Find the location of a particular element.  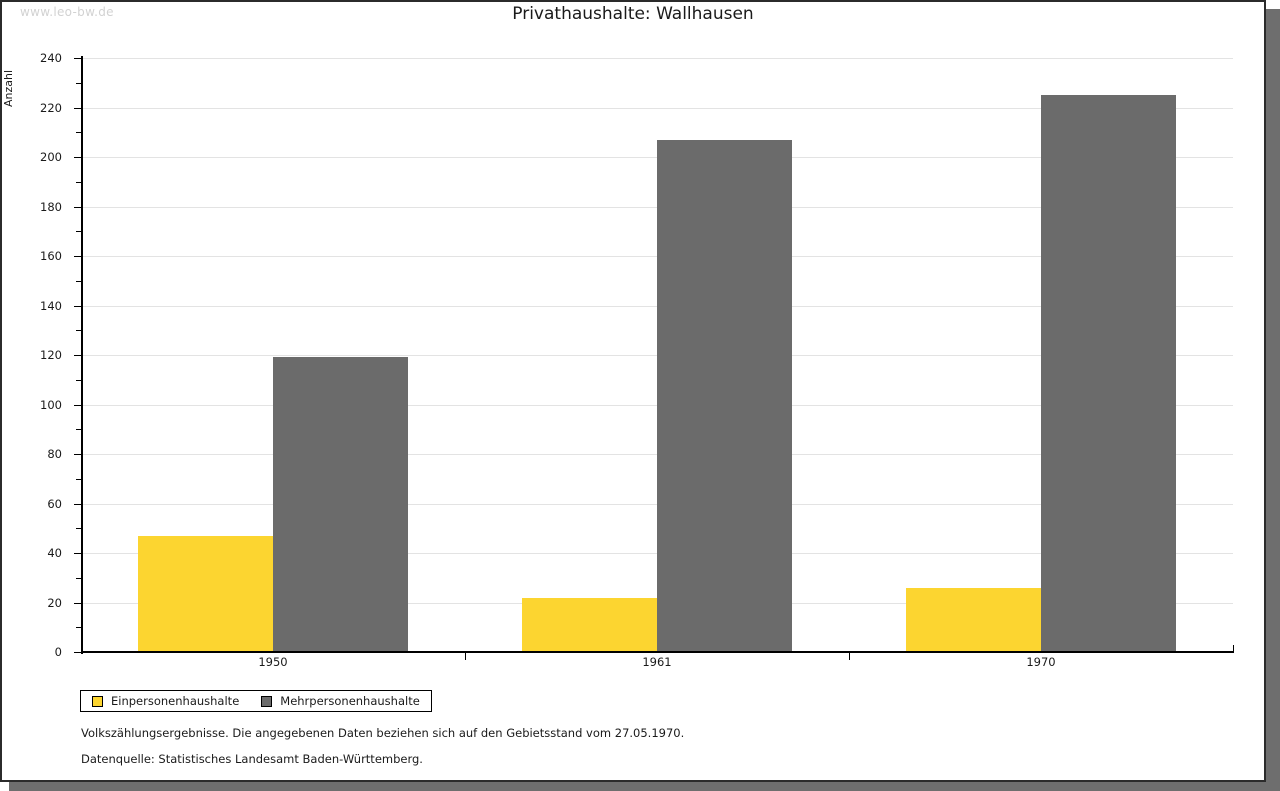

y-tick-label: 120 is located at coordinates (51, 355).